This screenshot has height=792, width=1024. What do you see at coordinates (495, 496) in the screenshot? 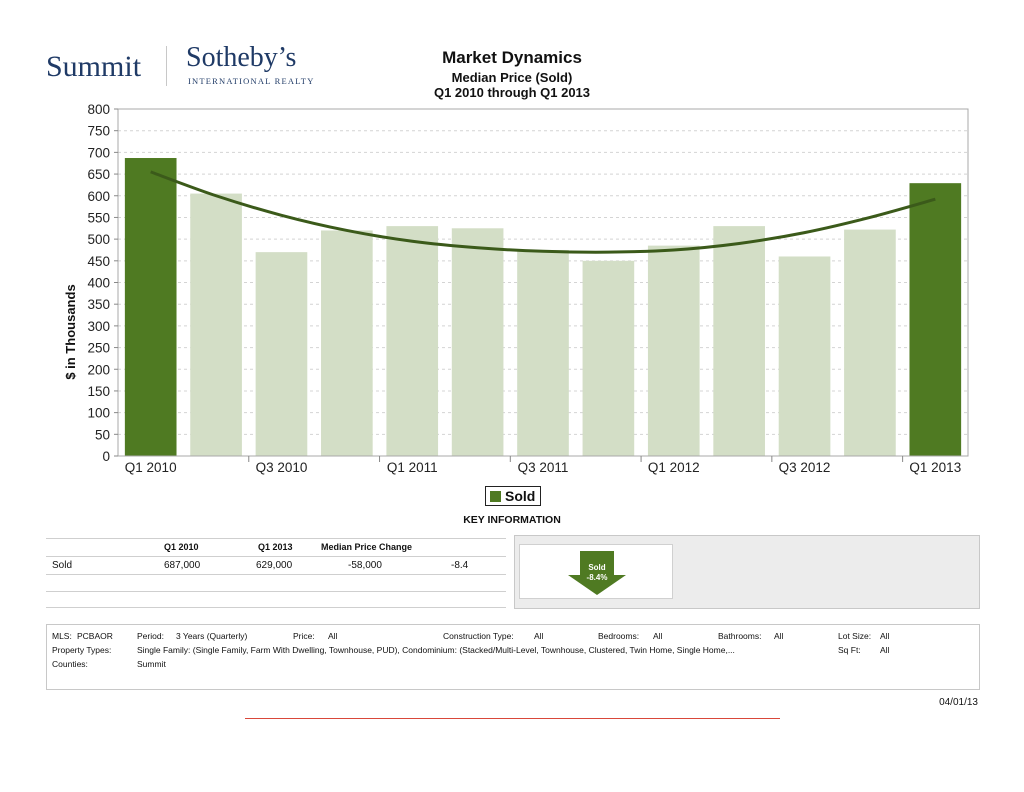
I see `legend-swatch` at bounding box center [495, 496].